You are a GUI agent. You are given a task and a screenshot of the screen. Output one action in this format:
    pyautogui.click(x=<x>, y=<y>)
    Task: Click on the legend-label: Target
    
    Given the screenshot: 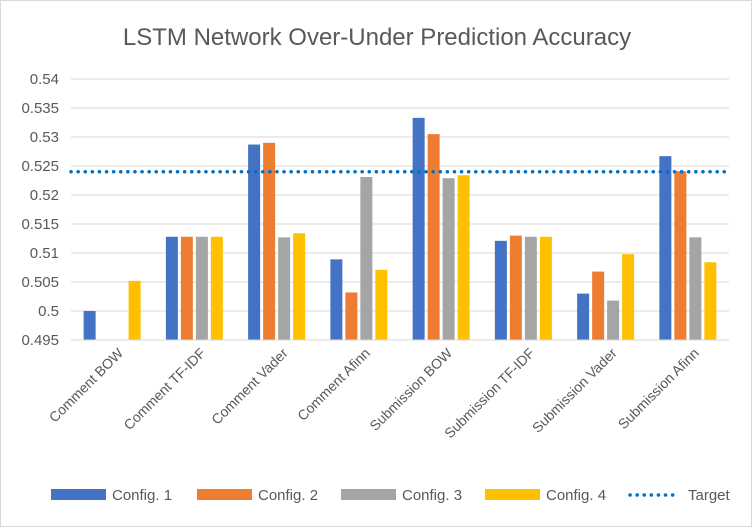 What is the action you would take?
    pyautogui.click(x=709, y=495)
    